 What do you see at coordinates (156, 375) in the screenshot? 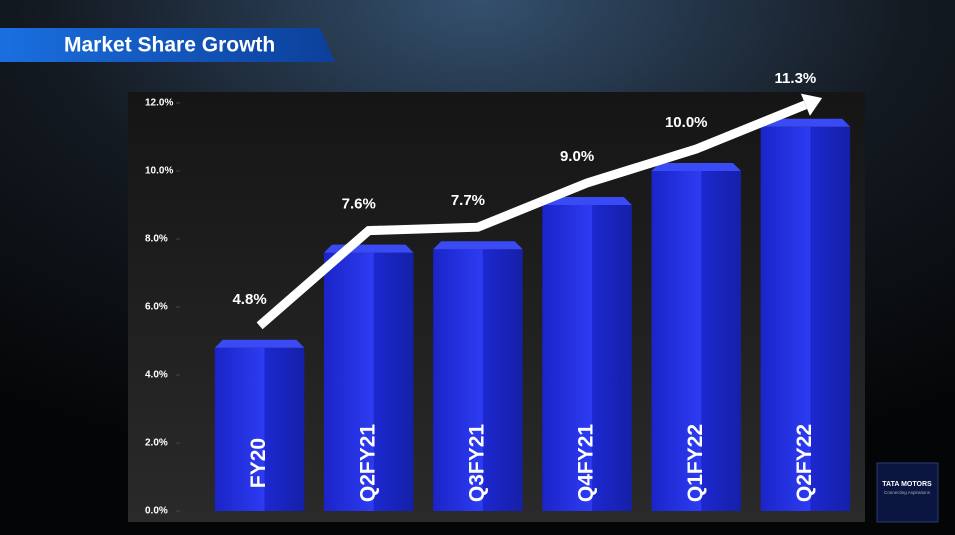
I see `y-tick-label: 4.0%` at bounding box center [156, 375].